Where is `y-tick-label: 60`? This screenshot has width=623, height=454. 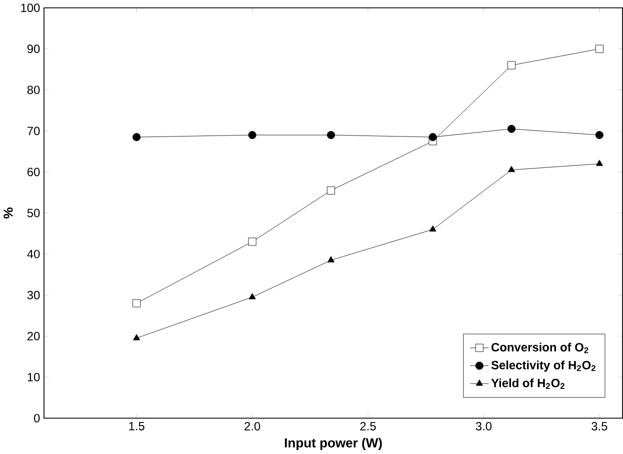 y-tick-label: 60 is located at coordinates (33, 172).